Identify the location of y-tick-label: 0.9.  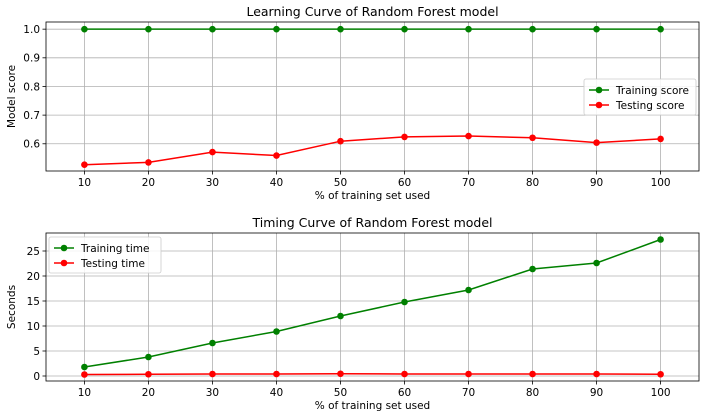
(31, 59).